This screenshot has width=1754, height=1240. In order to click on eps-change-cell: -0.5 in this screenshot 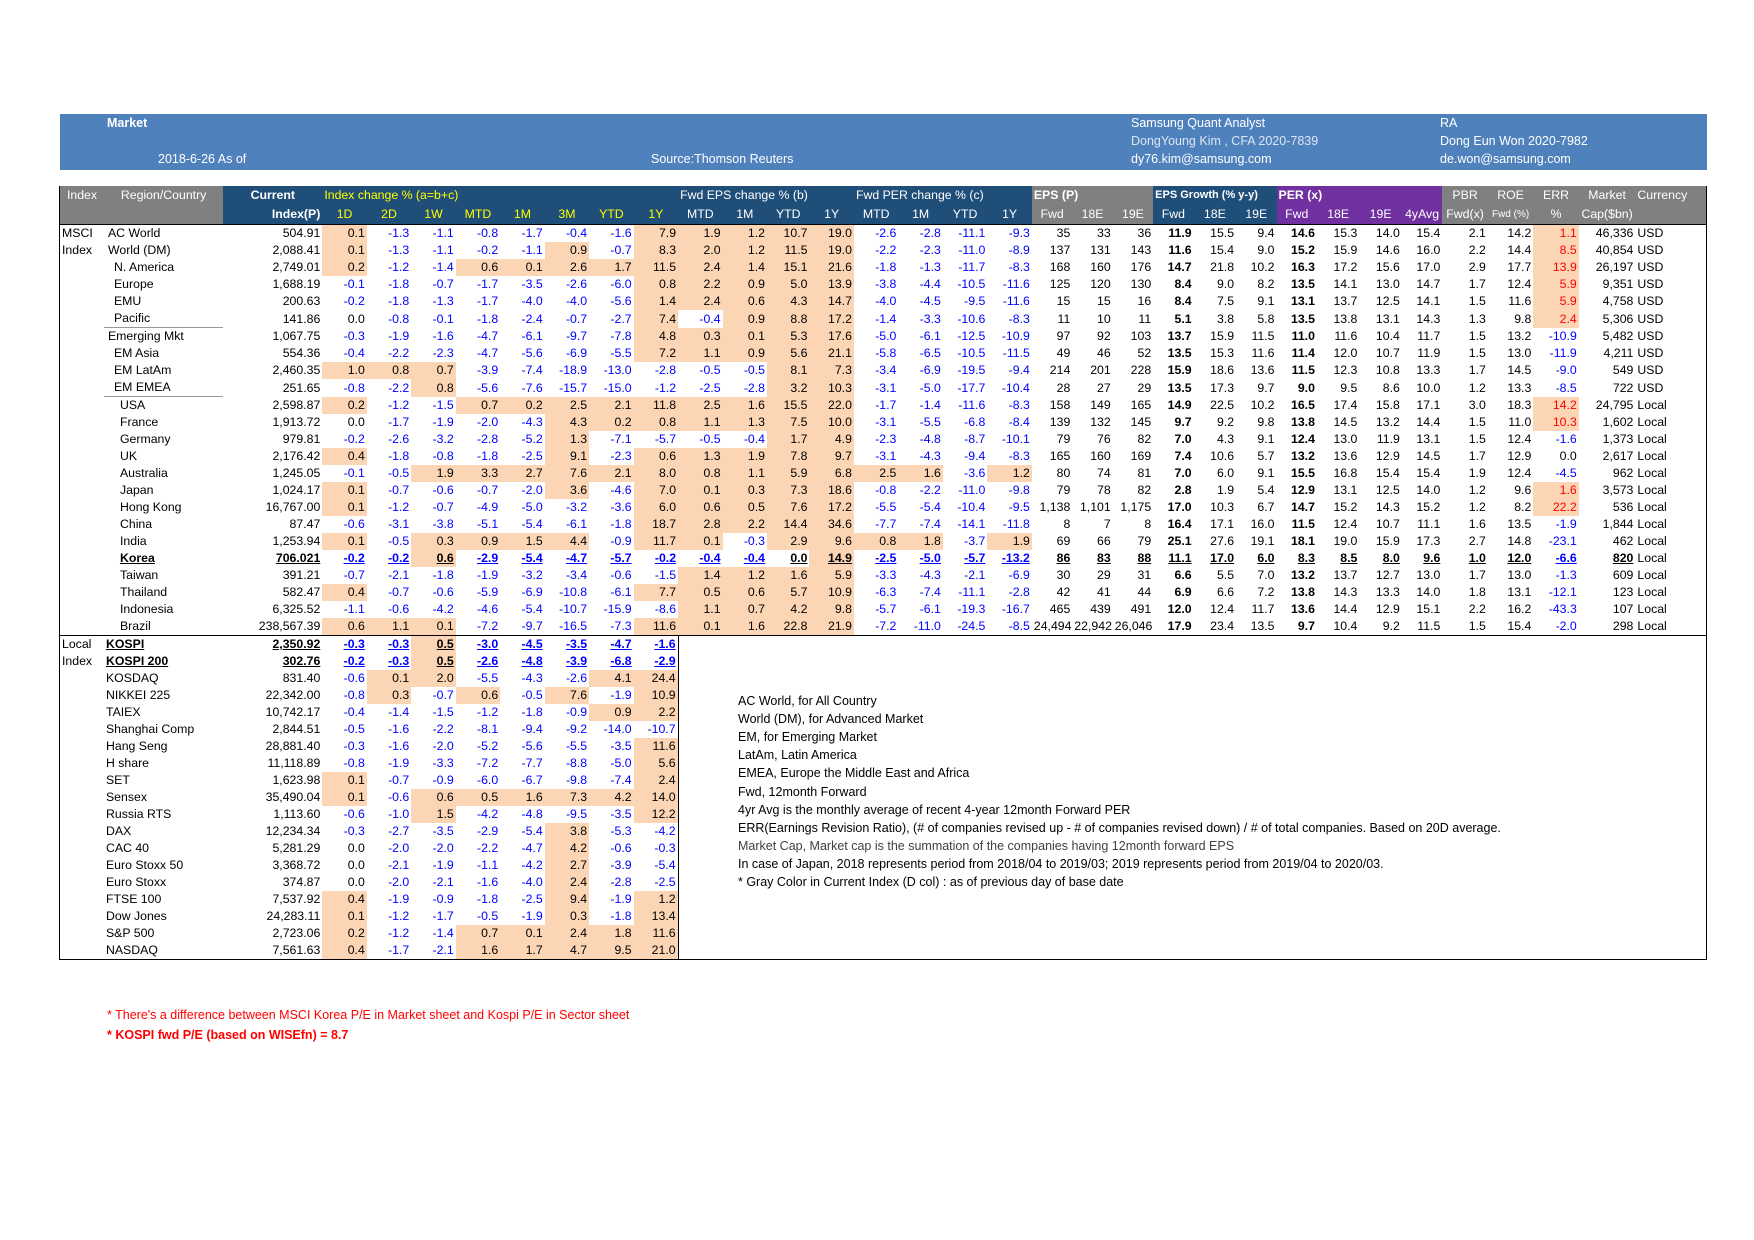, I will do `click(754, 370)`.